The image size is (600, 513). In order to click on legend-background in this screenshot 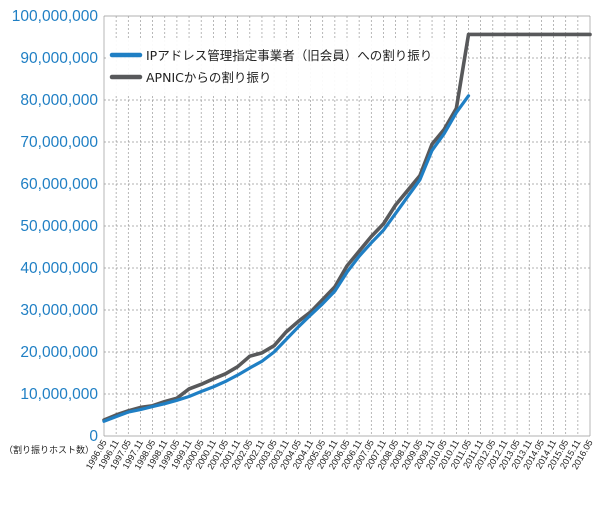, I will do `click(281, 67)`.